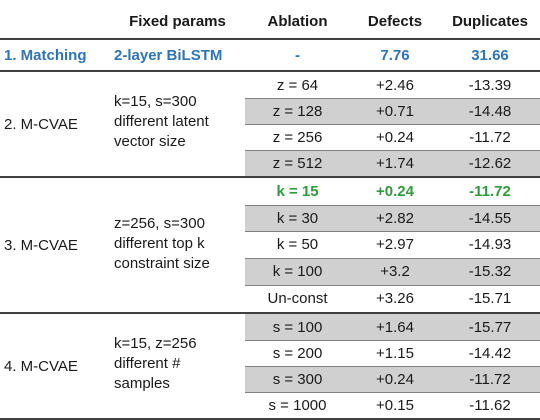 The width and height of the screenshot is (540, 420). Describe the element at coordinates (395, 111) in the screenshot. I see `group-2-row-2-defects: +0.71` at that location.